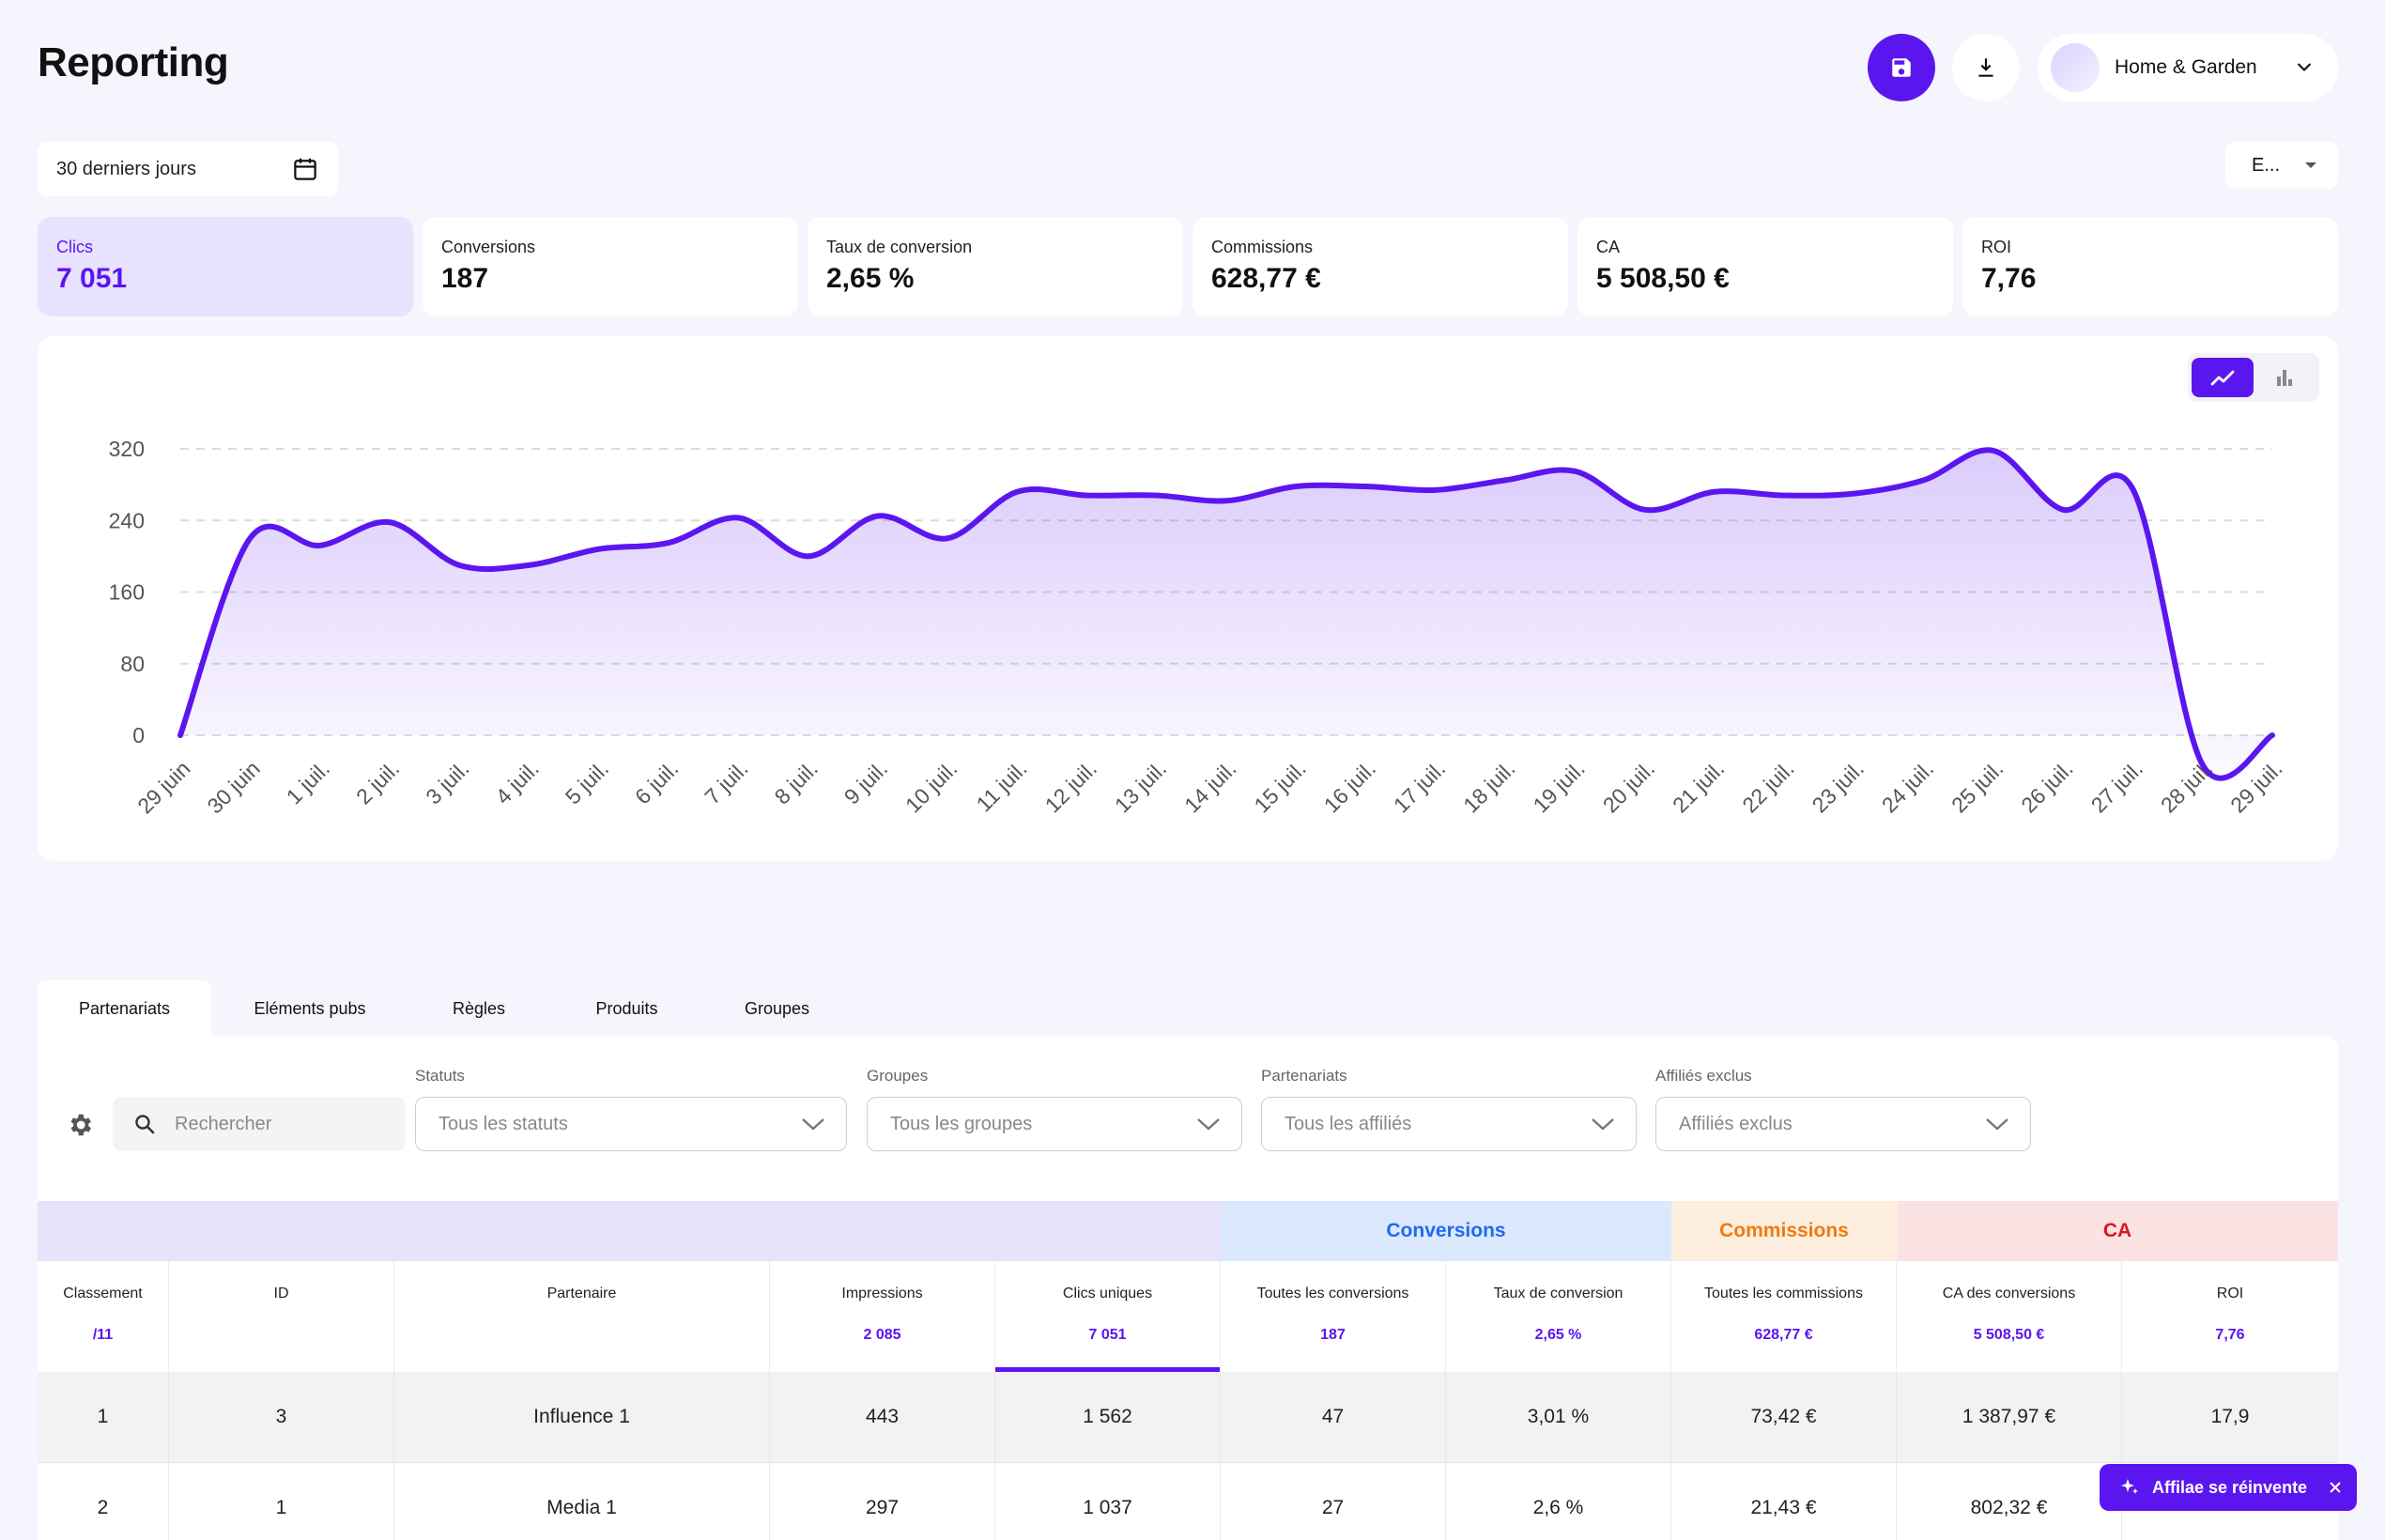  Describe the element at coordinates (103, 1501) in the screenshot. I see `cell-classement: 2` at that location.